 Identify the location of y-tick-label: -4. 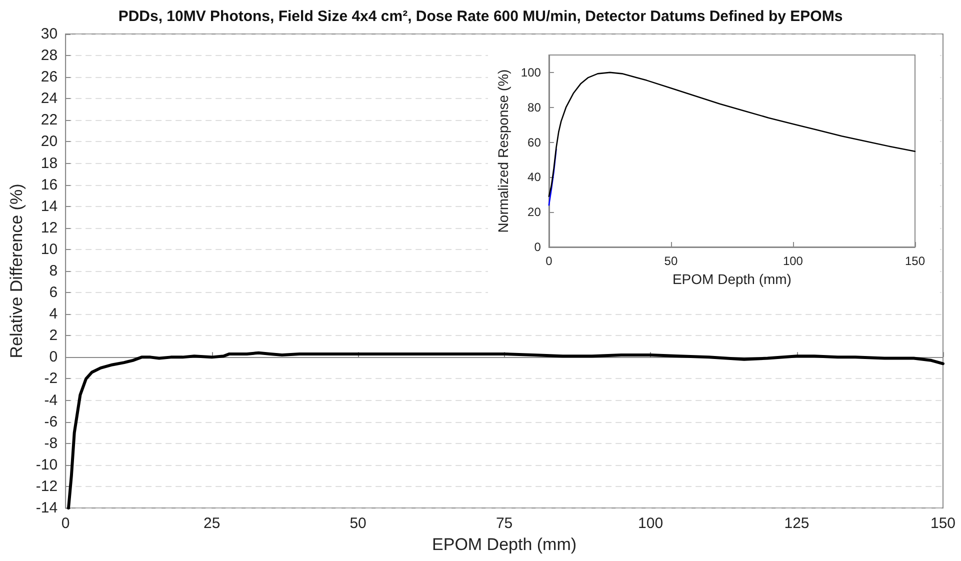
(51, 400).